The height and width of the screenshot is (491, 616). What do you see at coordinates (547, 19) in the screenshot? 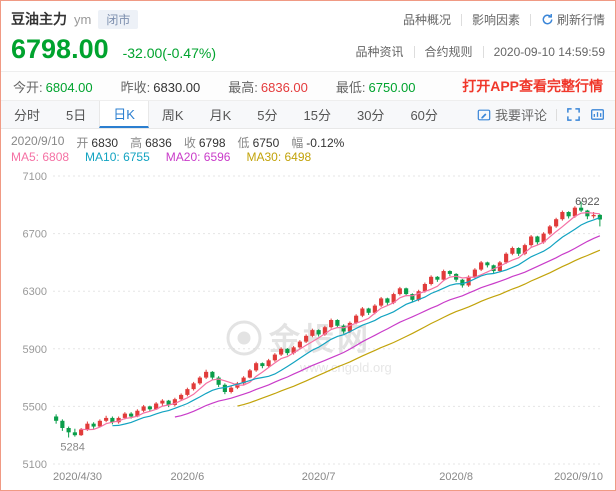
I see `refresh-icon` at bounding box center [547, 19].